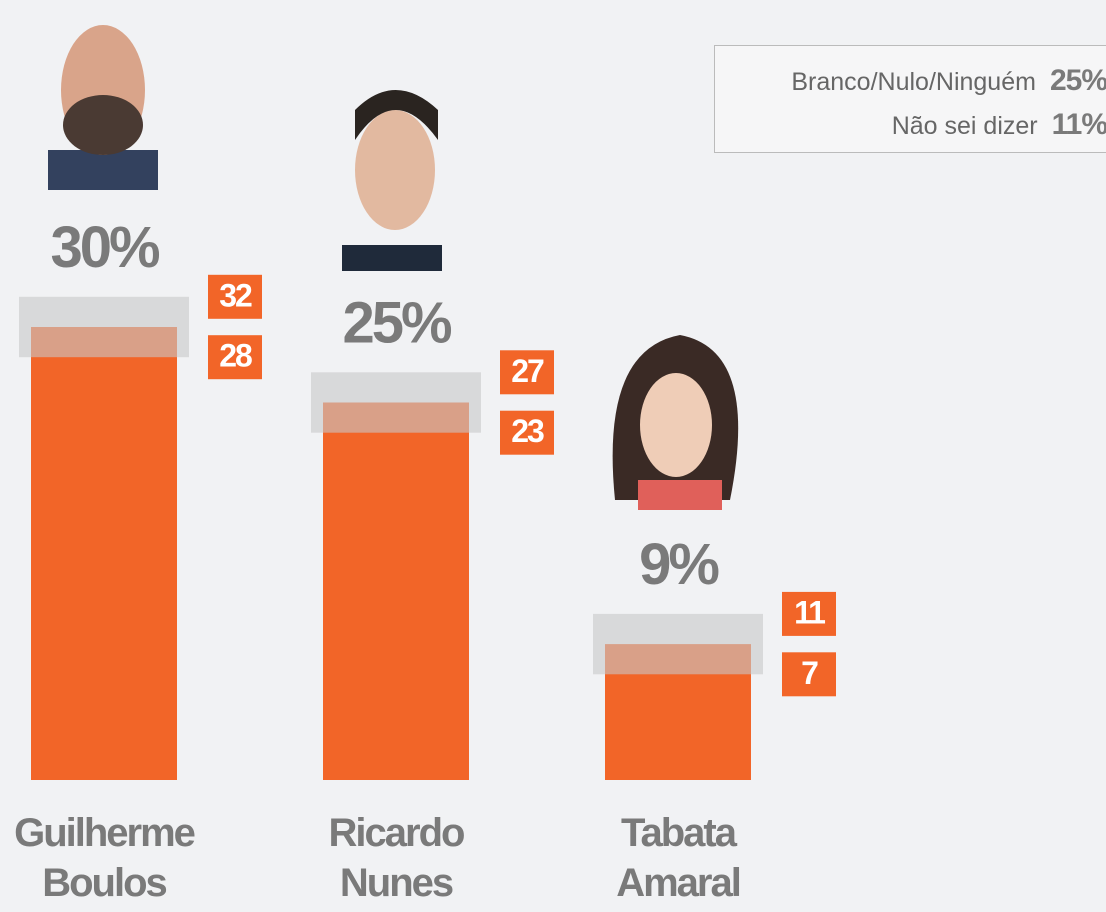  Describe the element at coordinates (1077, 80) in the screenshot. I see `legend-value: 25%` at that location.